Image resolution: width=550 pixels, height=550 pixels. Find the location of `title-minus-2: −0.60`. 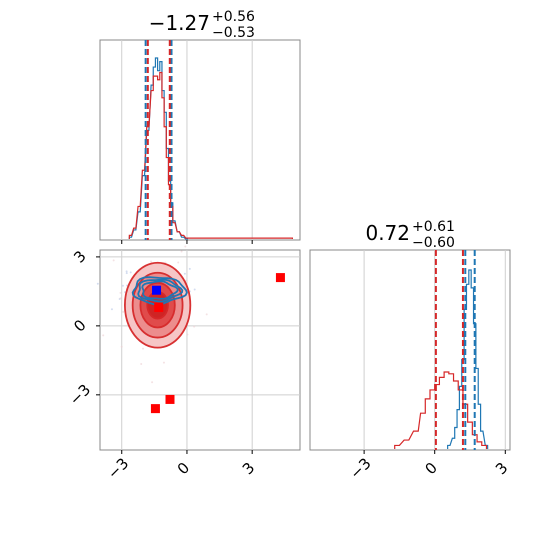

title-minus-2: −0.60 is located at coordinates (433, 243).